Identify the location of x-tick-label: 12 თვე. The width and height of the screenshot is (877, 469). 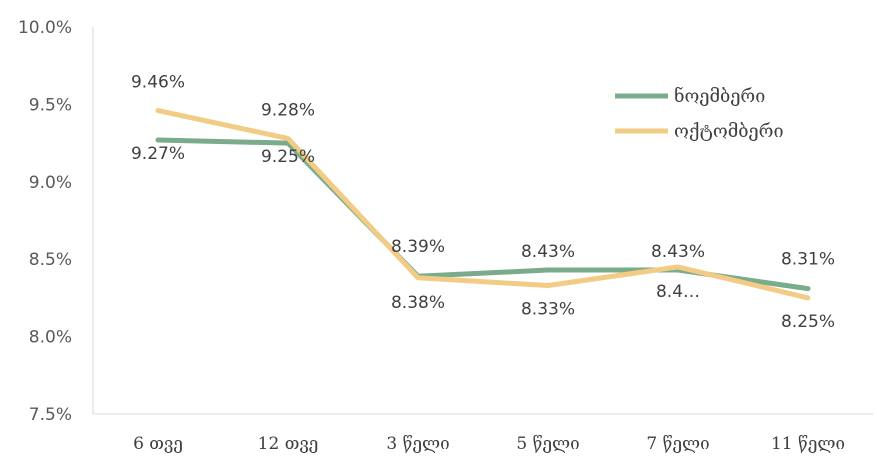
(288, 444).